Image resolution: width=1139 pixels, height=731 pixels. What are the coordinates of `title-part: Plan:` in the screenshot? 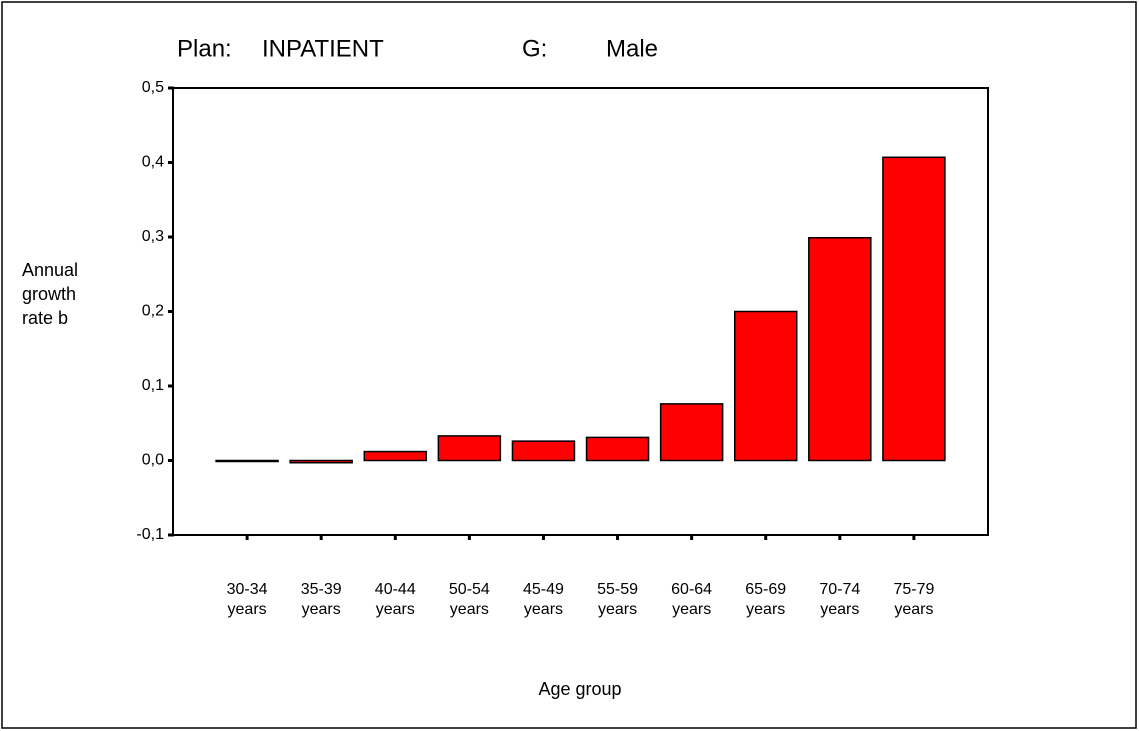 It's located at (204, 48).